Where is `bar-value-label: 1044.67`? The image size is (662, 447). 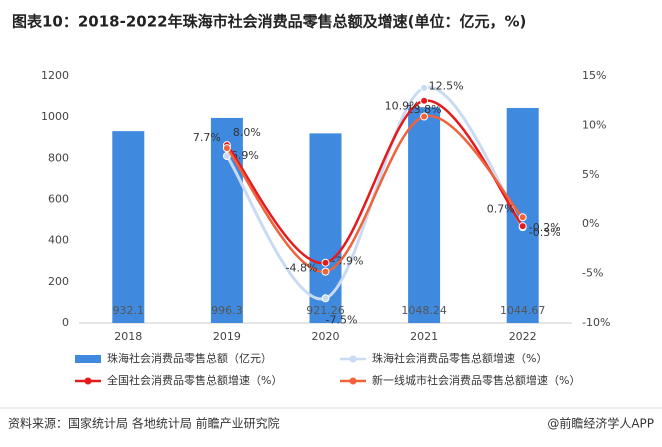 bar-value-label: 1044.67 is located at coordinates (523, 310).